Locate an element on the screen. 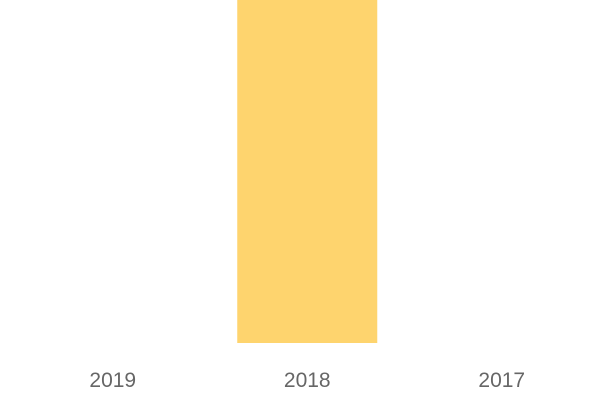  x-axis-tick-labels: 2019 2018 2017 is located at coordinates (307, 380).